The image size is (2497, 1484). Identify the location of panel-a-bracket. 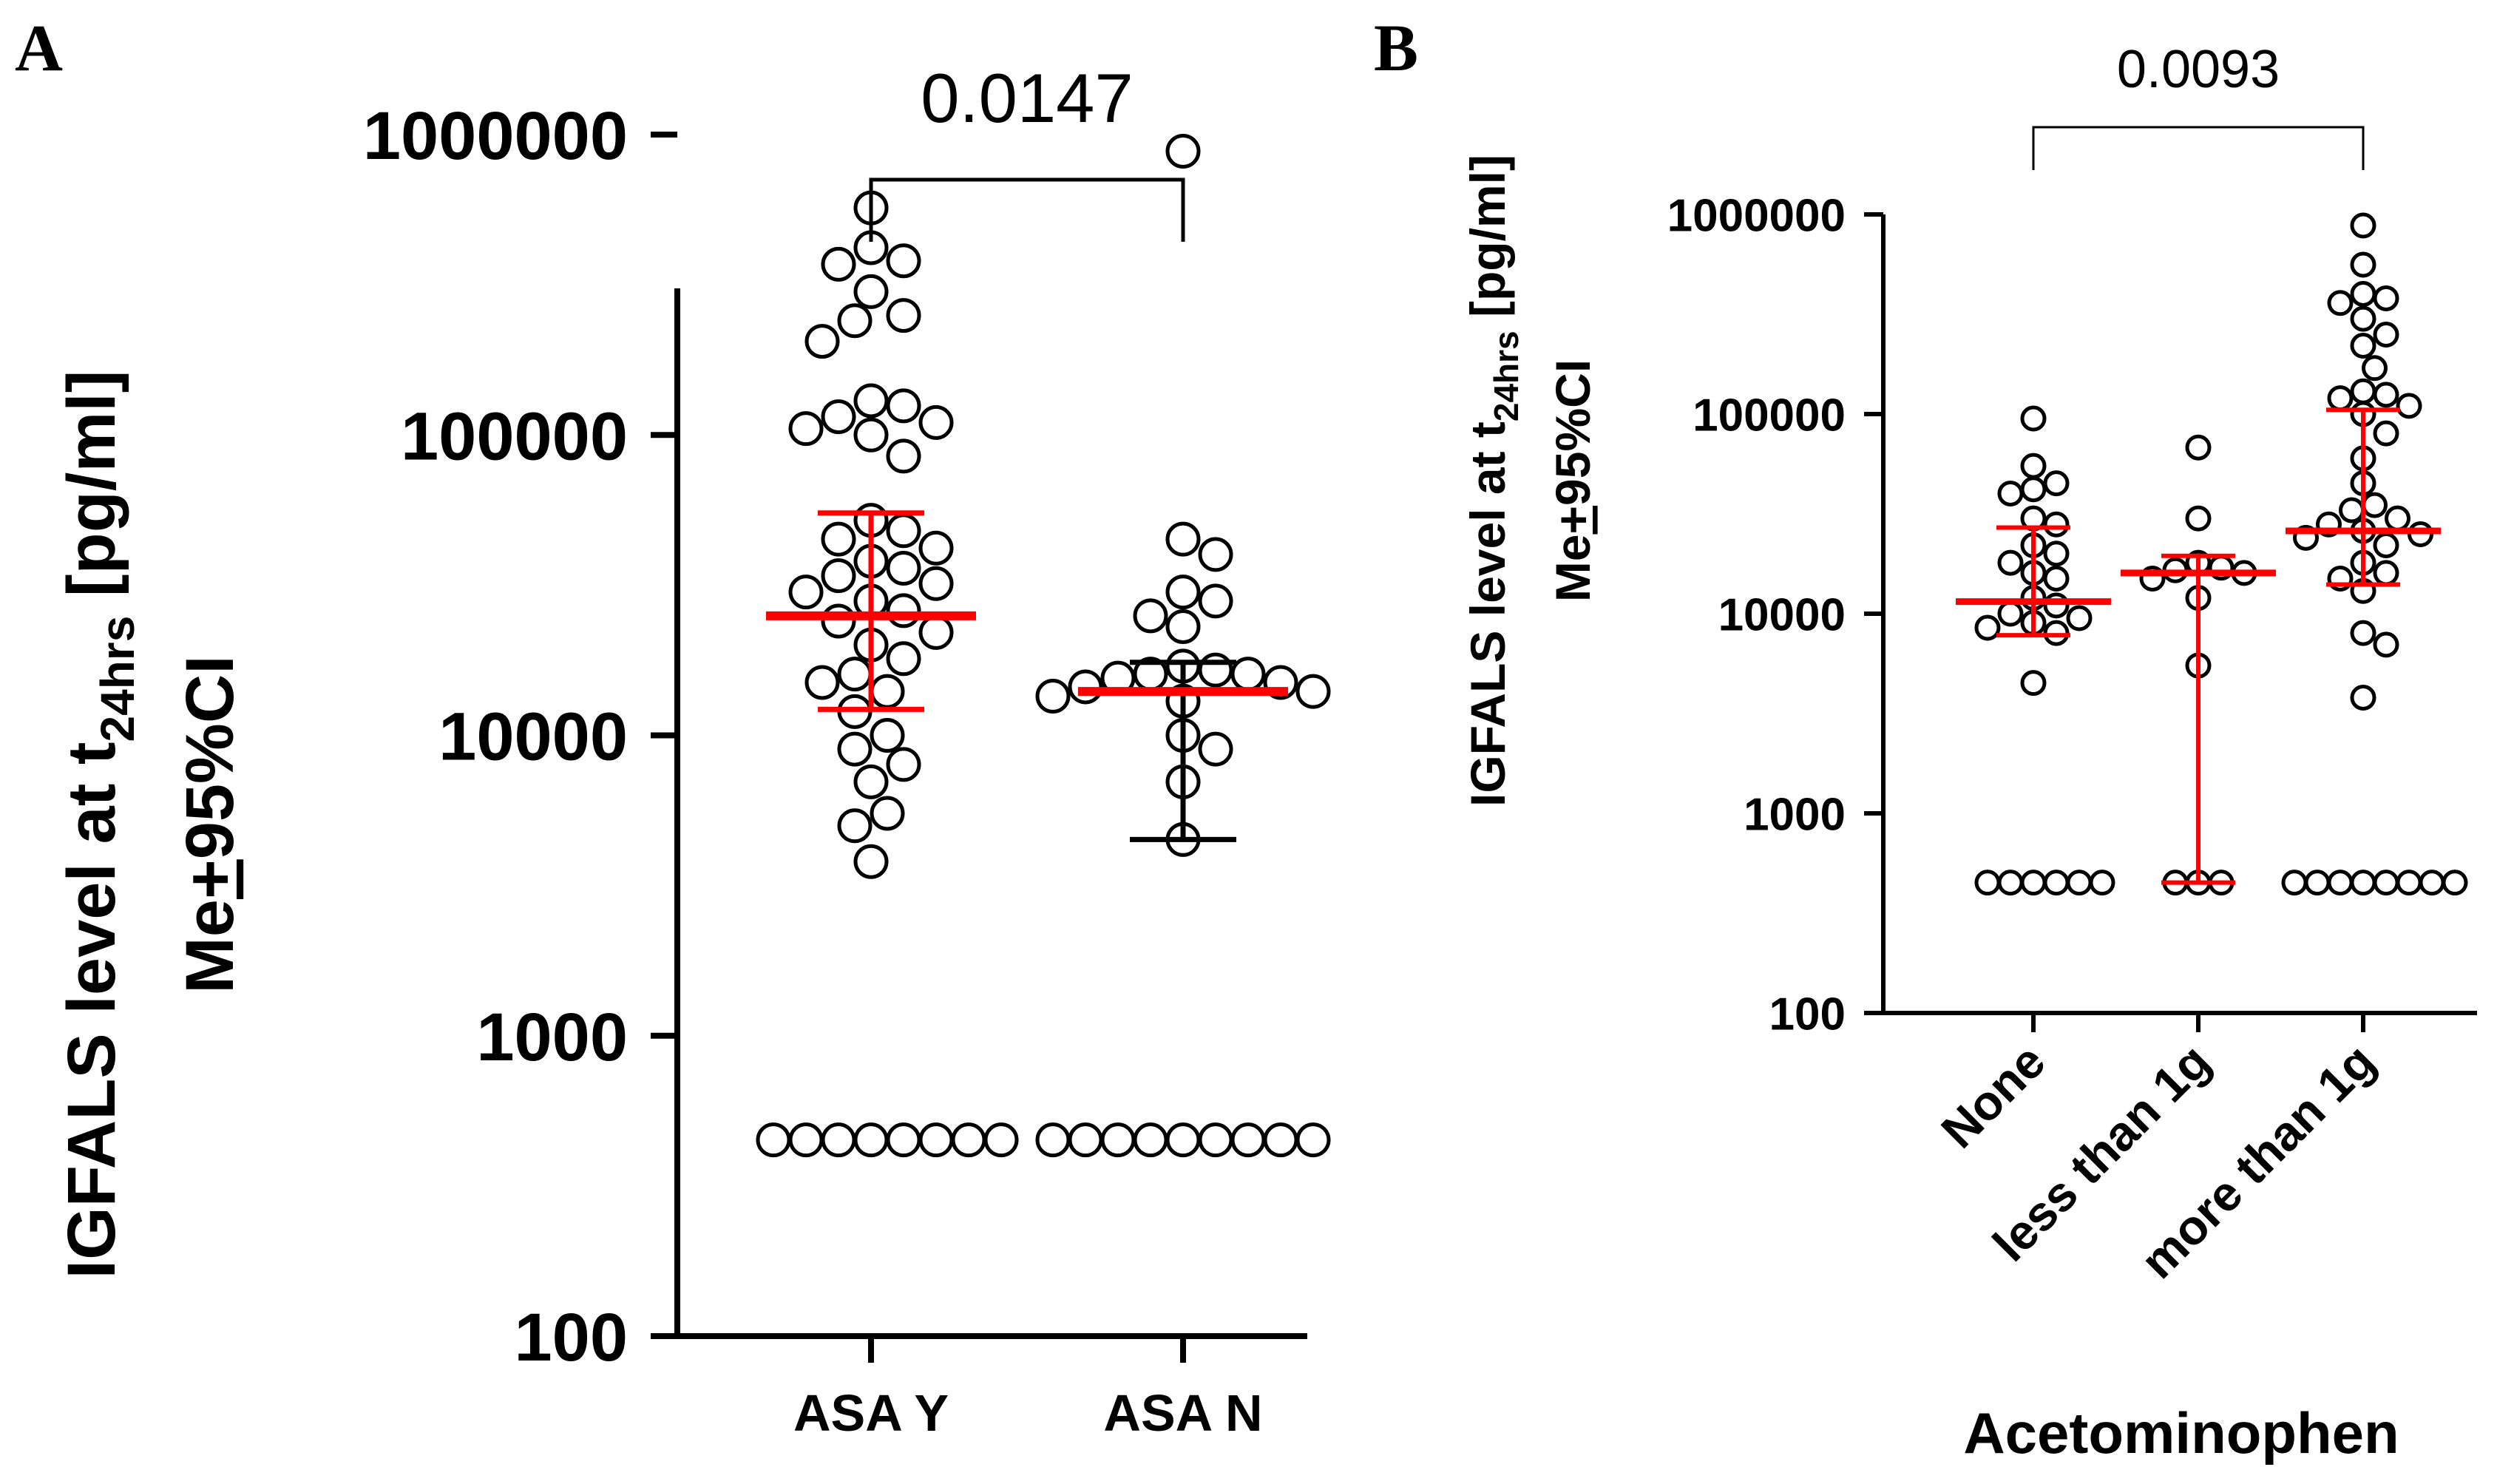
(1027, 209).